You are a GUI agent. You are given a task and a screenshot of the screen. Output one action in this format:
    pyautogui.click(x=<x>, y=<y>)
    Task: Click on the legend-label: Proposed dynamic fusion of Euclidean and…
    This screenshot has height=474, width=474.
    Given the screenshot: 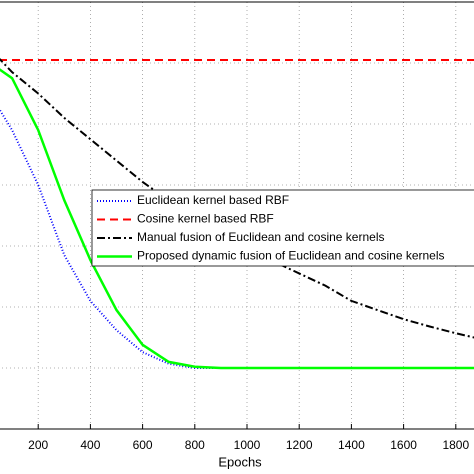 What is the action you would take?
    pyautogui.click(x=291, y=256)
    